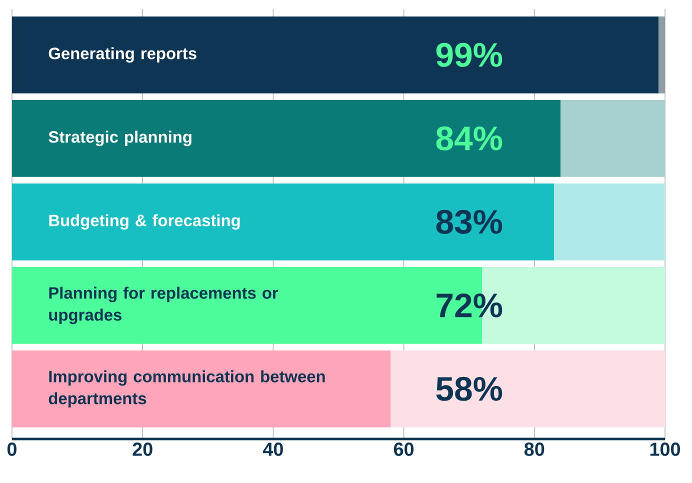  What do you see at coordinates (142, 449) in the screenshot?
I see `x-tick-label: 20` at bounding box center [142, 449].